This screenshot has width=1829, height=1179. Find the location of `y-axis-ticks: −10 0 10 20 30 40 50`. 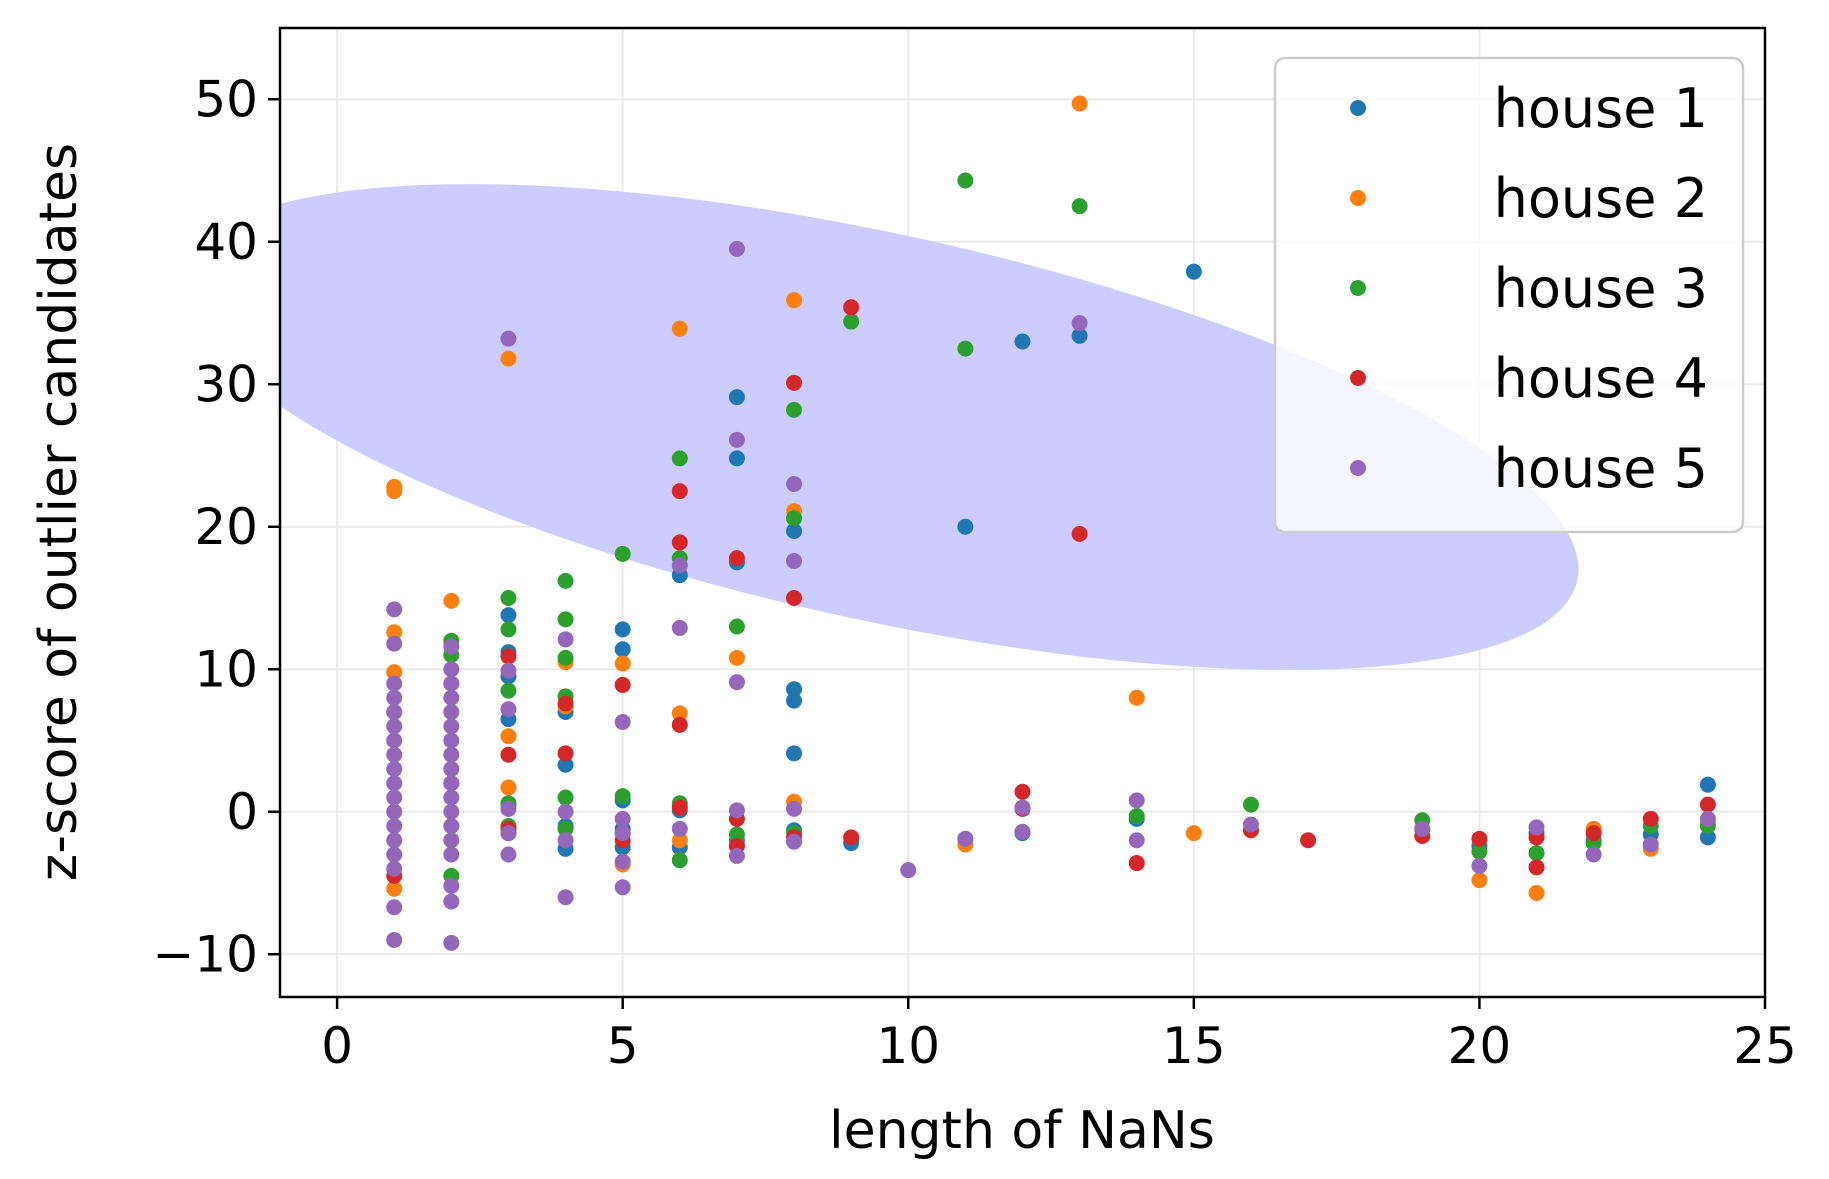

y-axis-ticks: −10 0 10 20 30 40 50 is located at coordinates (216, 526).